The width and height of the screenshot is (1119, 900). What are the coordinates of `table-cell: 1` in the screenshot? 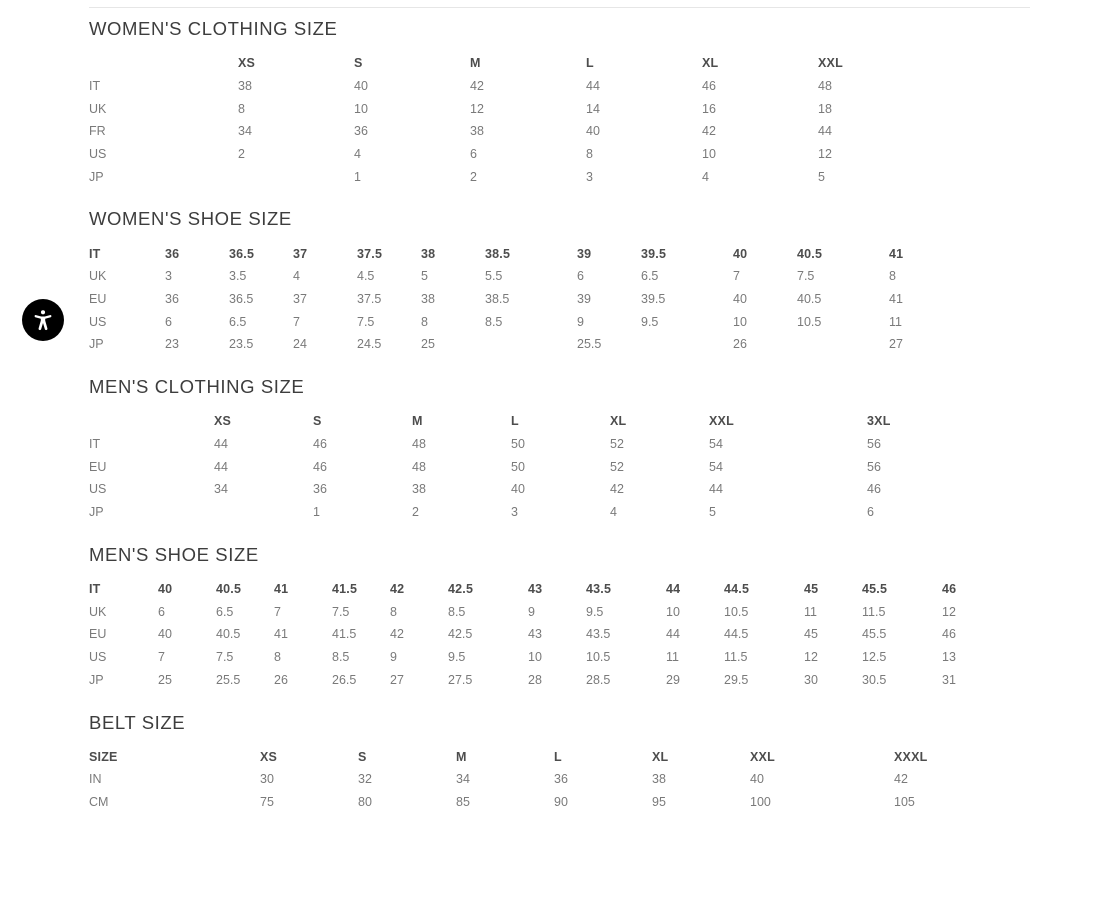 It's located at (357, 176).